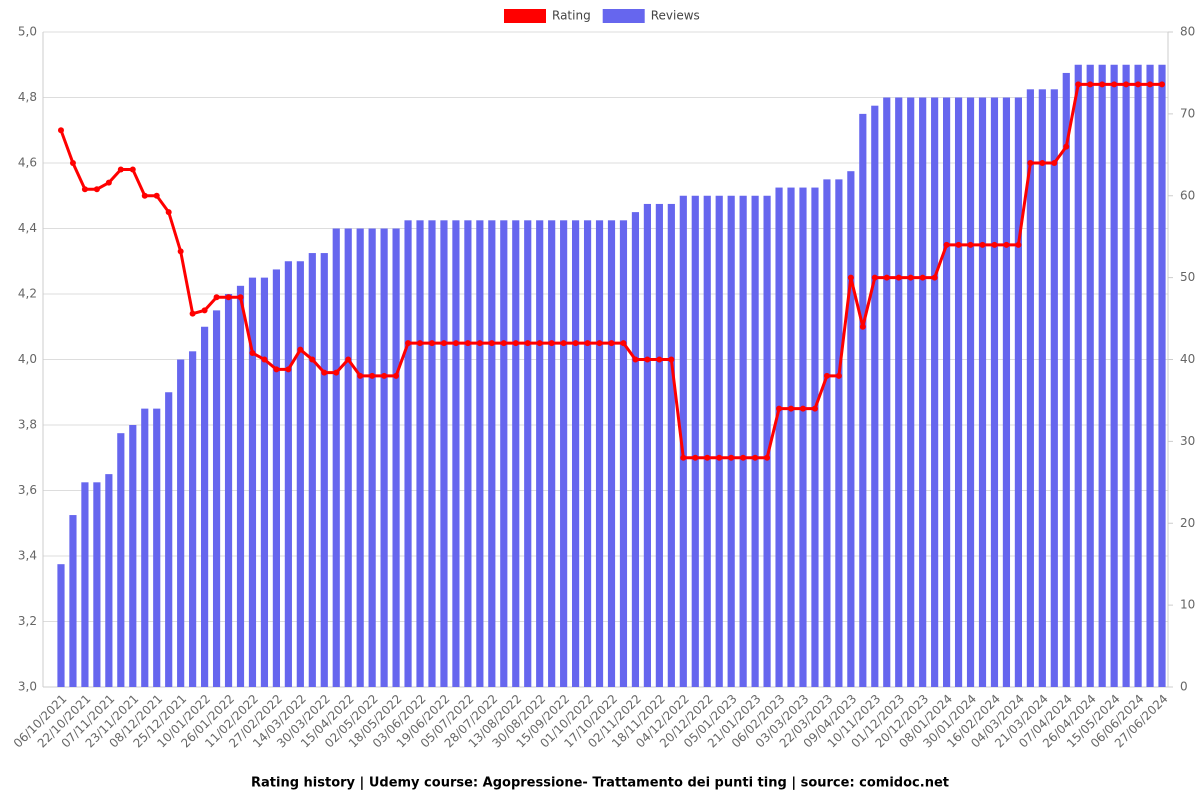 This screenshot has width=1200, height=800. What do you see at coordinates (27, 228) in the screenshot?
I see `y-tick-label: 4,4` at bounding box center [27, 228].